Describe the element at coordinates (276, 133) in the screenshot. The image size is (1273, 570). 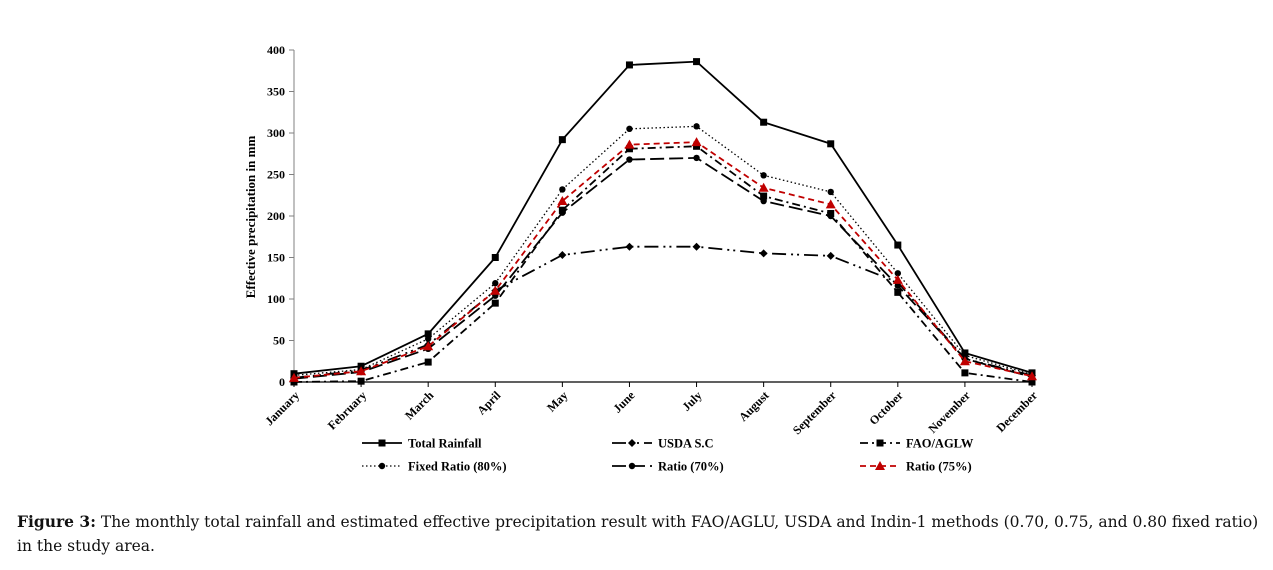
I see `y-tick-label: 300` at that location.